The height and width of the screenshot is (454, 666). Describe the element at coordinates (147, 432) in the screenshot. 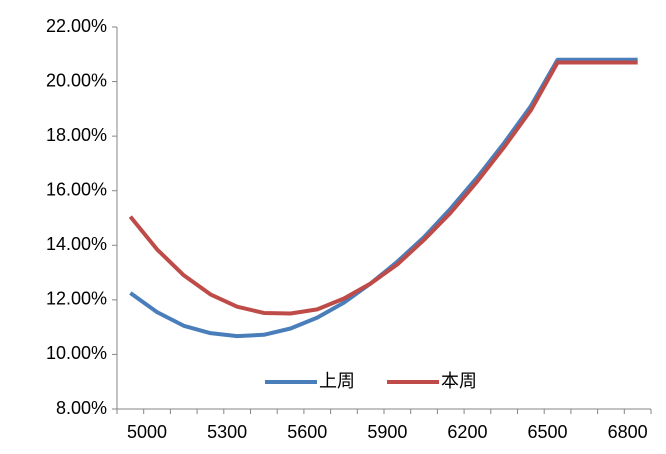

I see `x-tick-label: 5000` at that location.